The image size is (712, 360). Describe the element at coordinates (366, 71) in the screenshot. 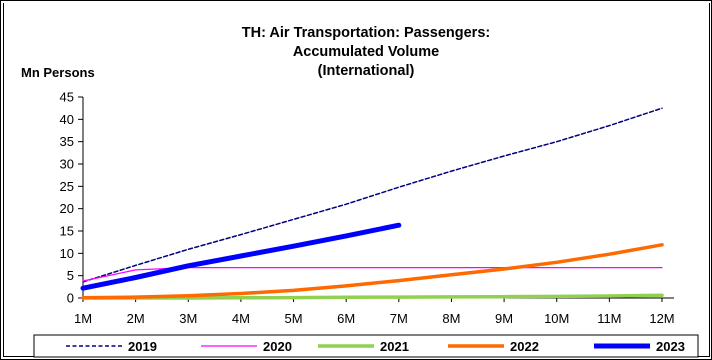

I see `chart-title-line-3: (International)` at that location.